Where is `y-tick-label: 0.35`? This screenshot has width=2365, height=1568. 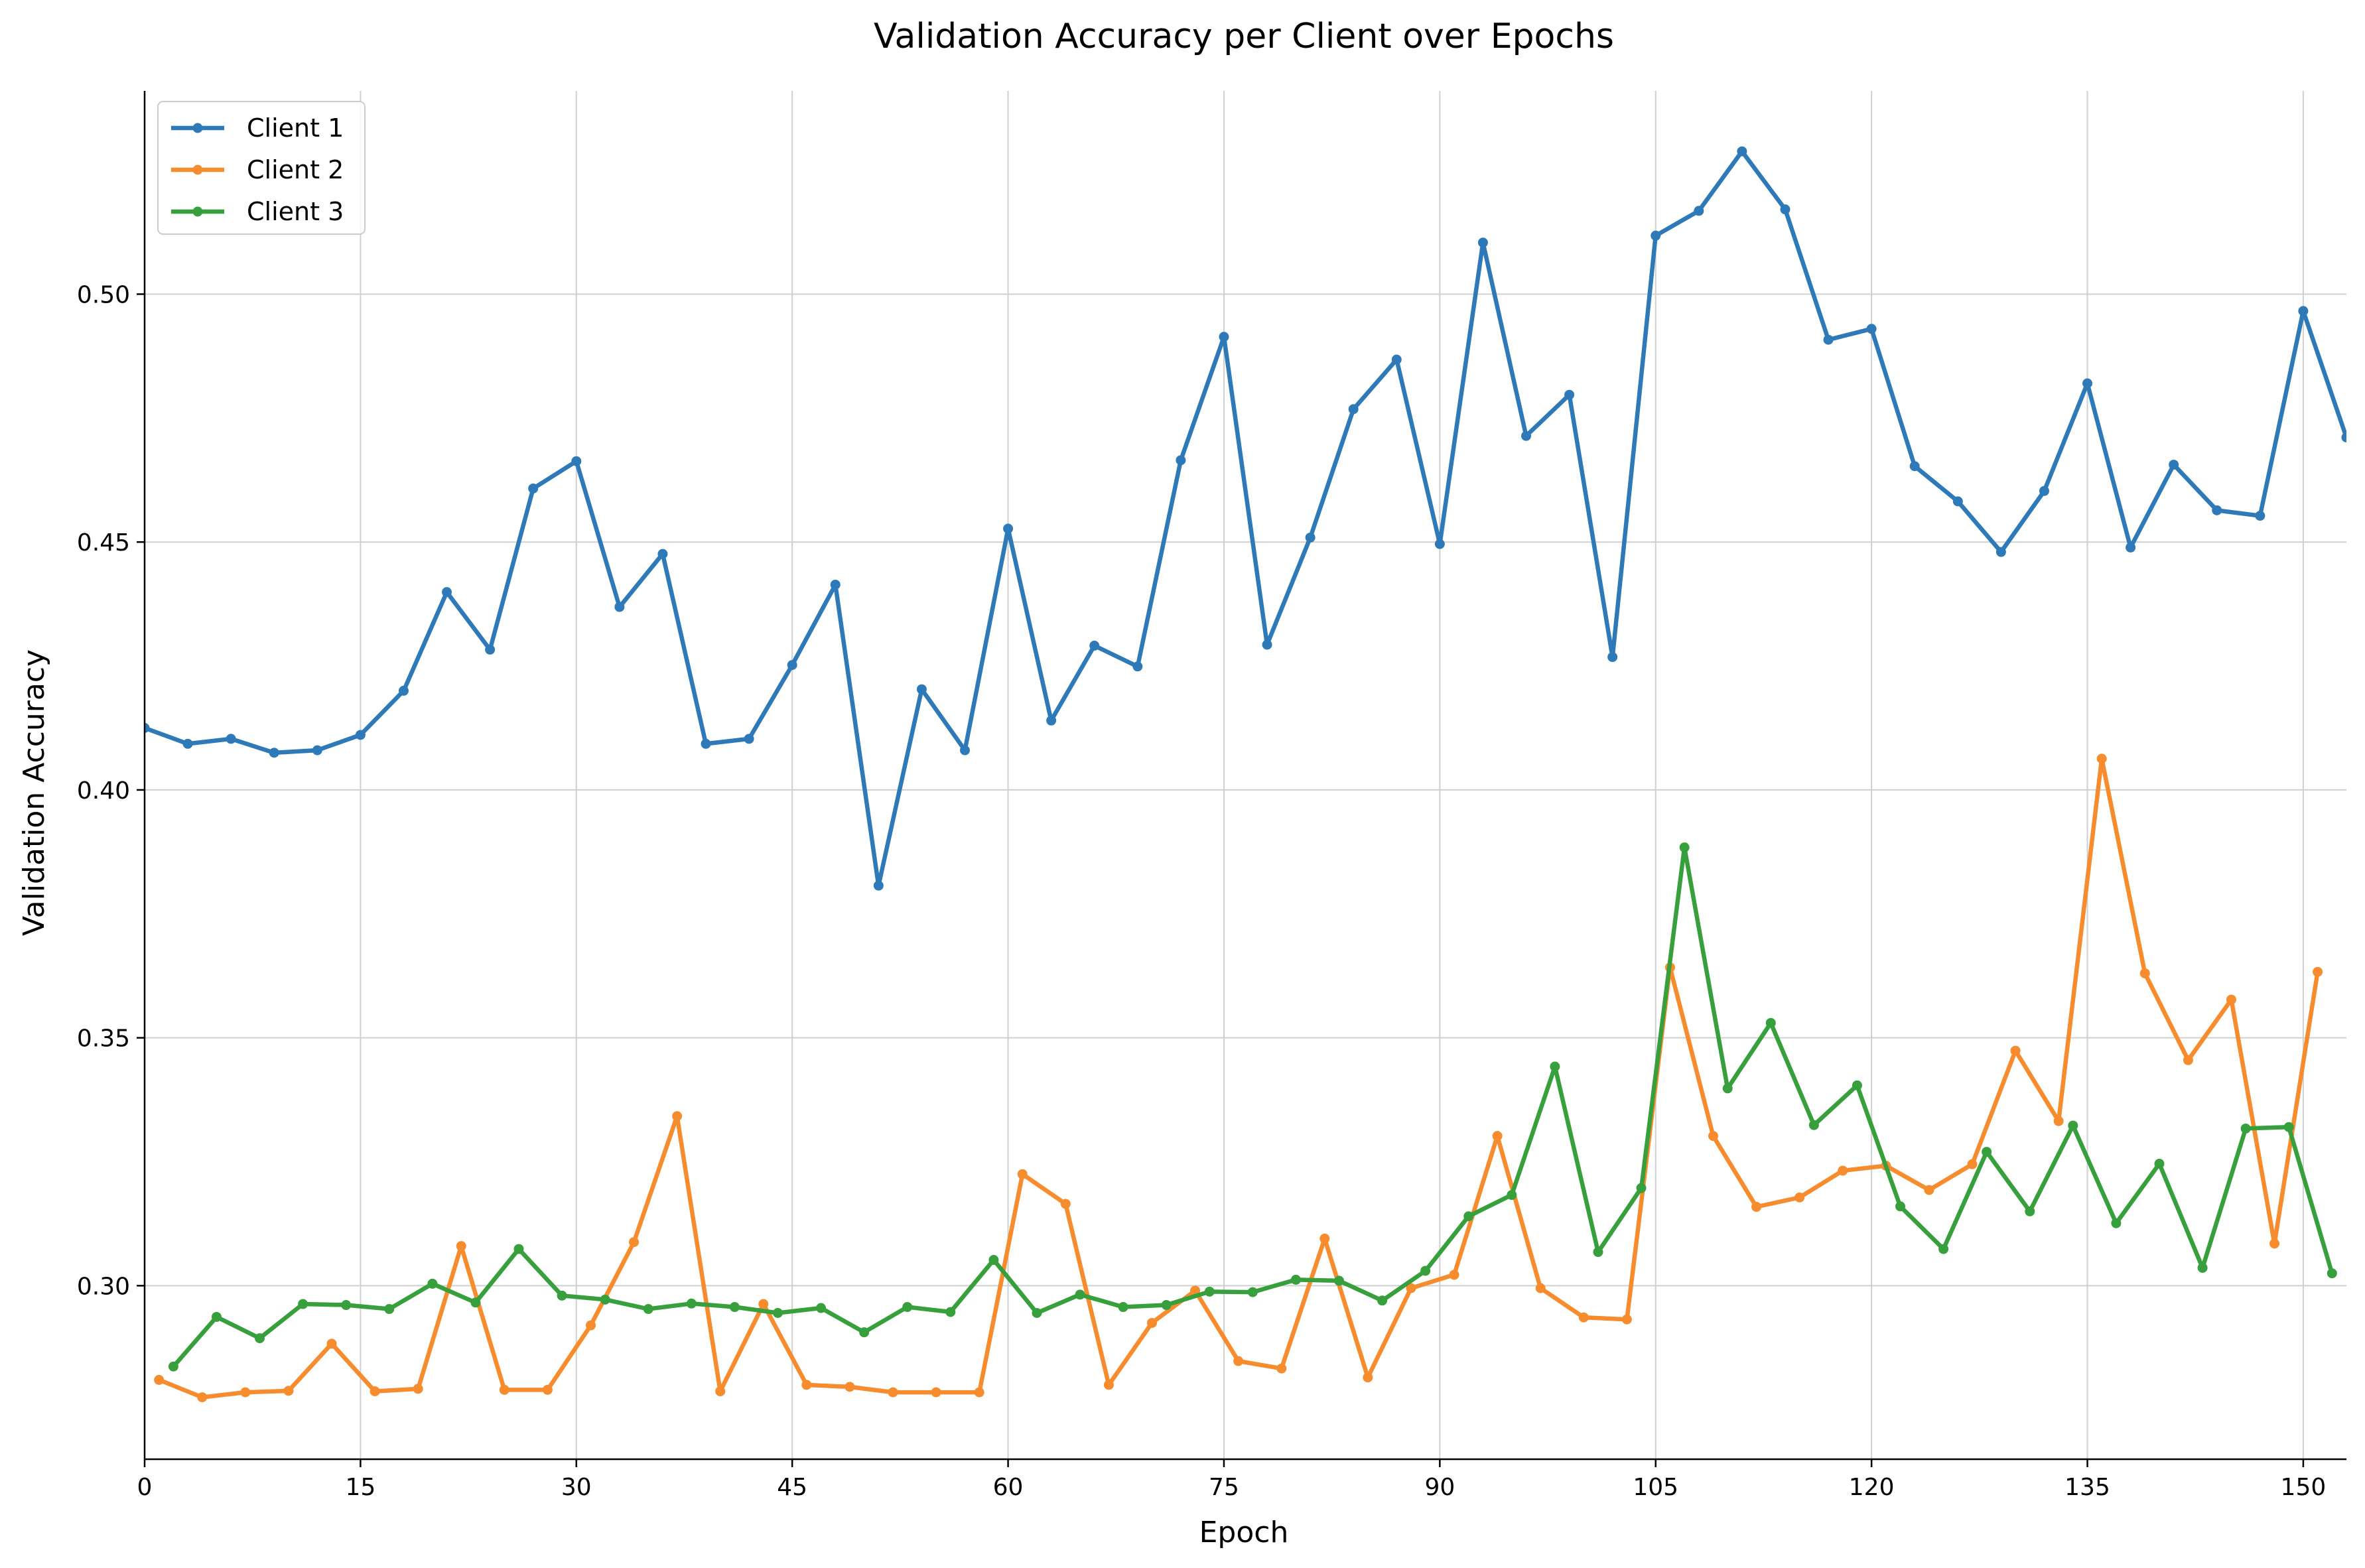 y-tick-label: 0.35 is located at coordinates (103, 1039).